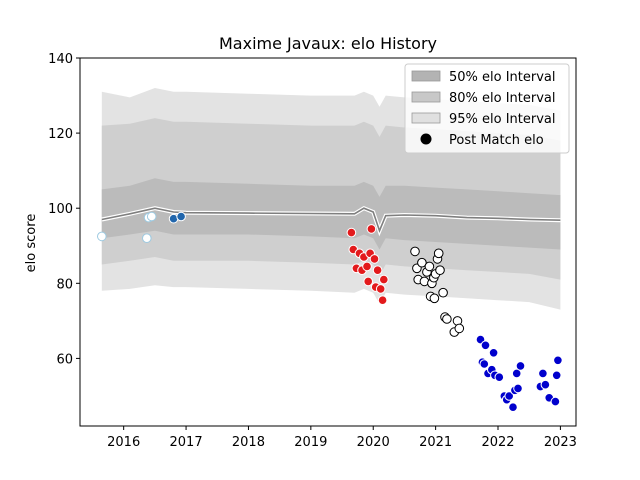 The image size is (640, 480). Describe the element at coordinates (123, 442) in the screenshot. I see `x-tick-label: 2016` at that location.